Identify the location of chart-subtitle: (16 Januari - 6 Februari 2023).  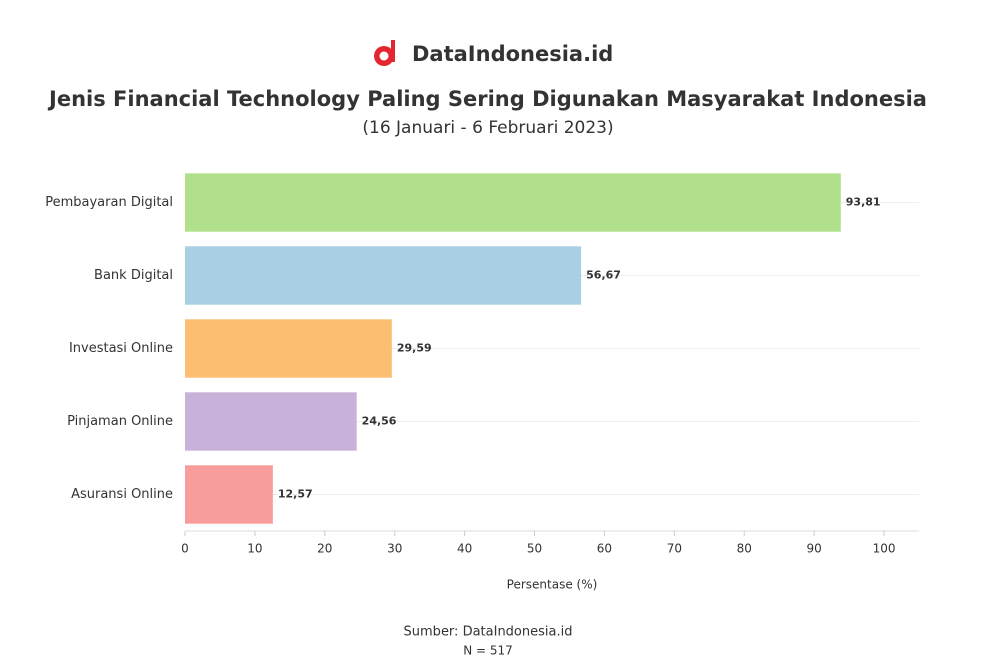
(487, 128).